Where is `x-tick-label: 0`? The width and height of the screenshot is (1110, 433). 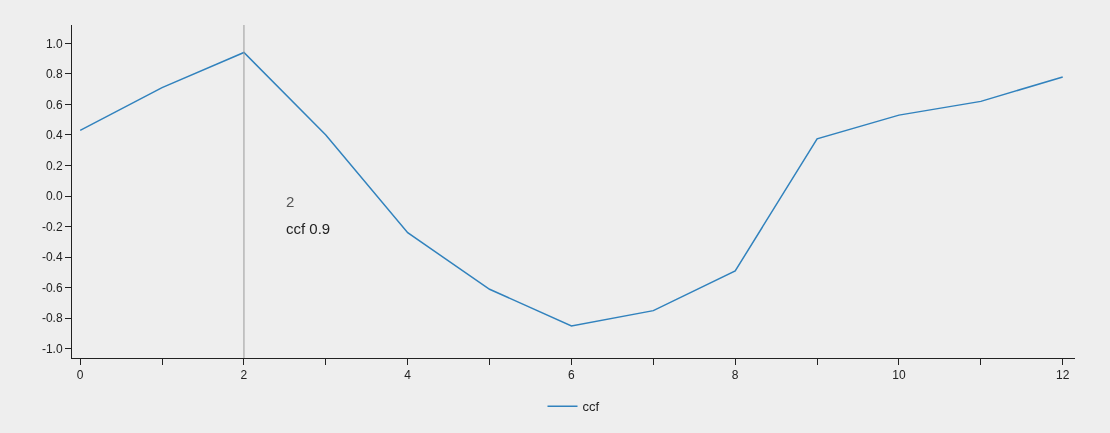 x-tick-label: 0 is located at coordinates (80, 375).